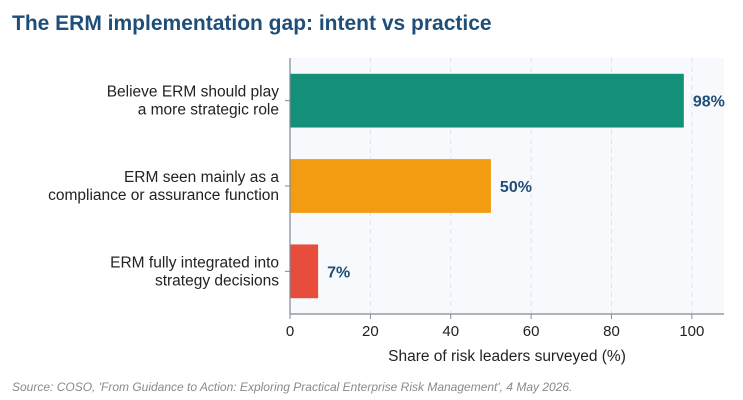 The image size is (743, 400). I want to click on category-label-line: a more strategic role, so click(208, 110).